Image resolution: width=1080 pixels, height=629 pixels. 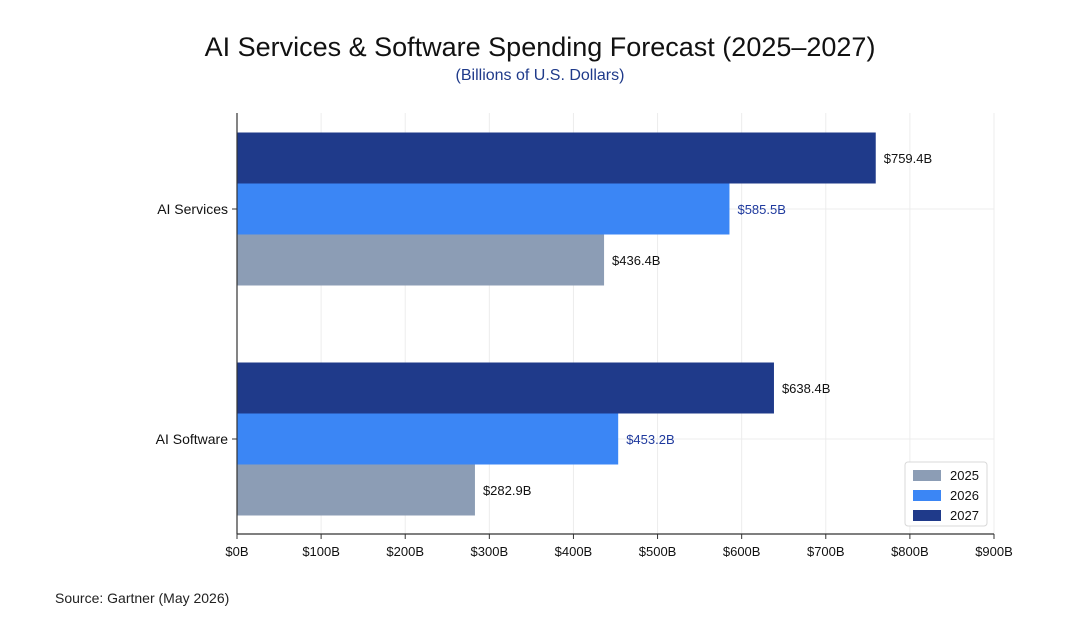 I want to click on bar-2027-ai-software, so click(x=505, y=388).